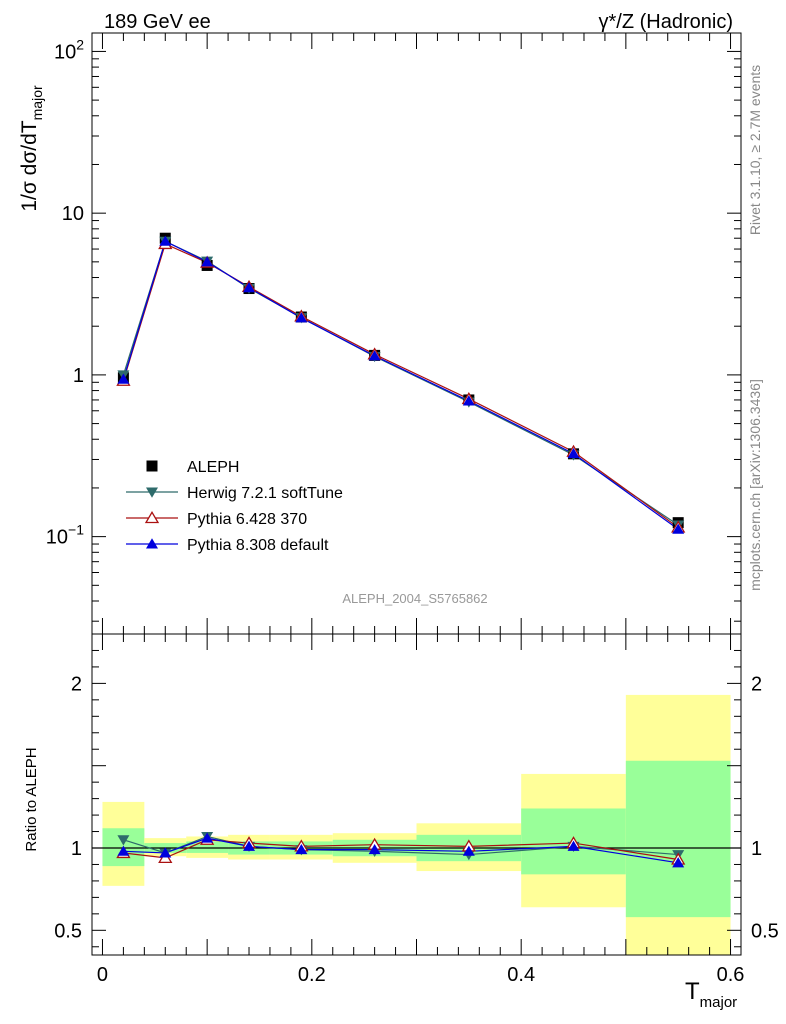 This screenshot has height=1024, width=786. I want to click on mcplots-label: mcplots.cern.ch [arXiv:1306.3436], so click(755, 485).